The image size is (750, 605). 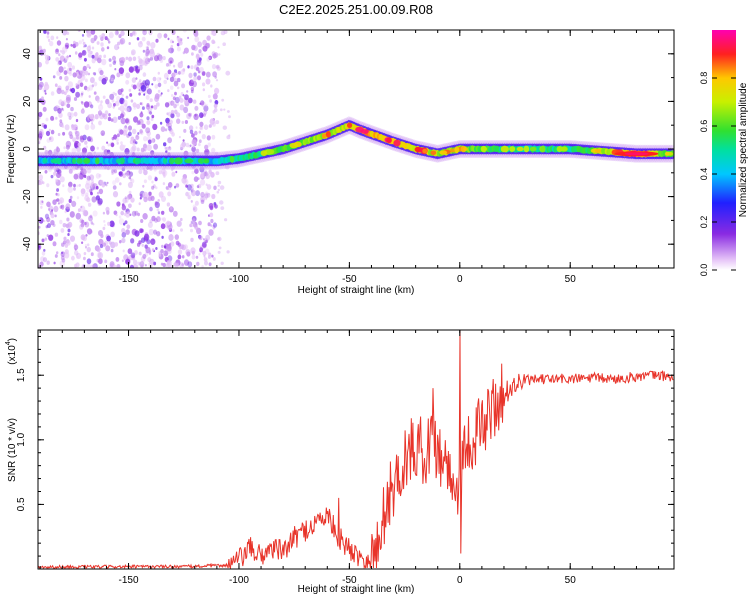 I want to click on y-tick-label: -40, so click(x=27, y=244).